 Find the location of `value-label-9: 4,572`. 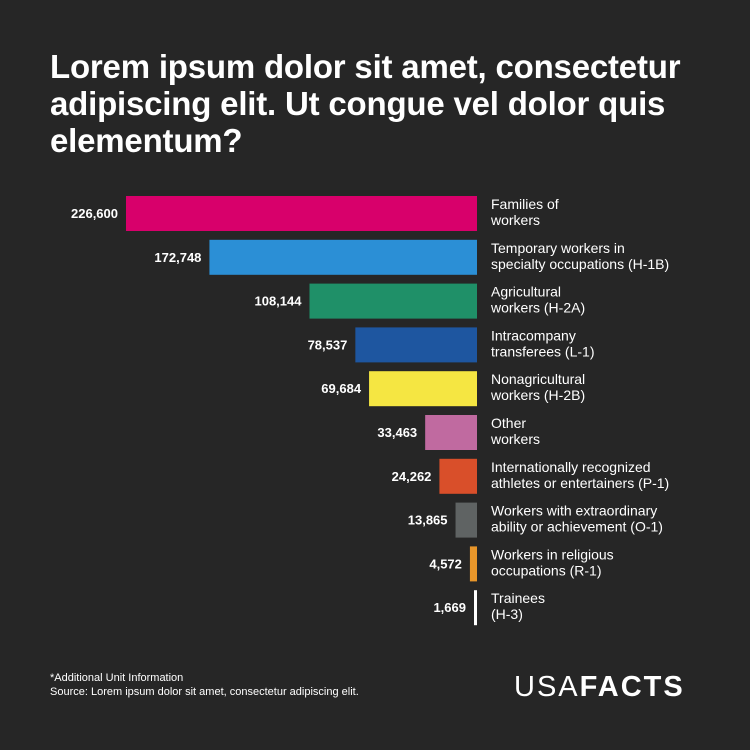

value-label-9: 4,572 is located at coordinates (445, 563).